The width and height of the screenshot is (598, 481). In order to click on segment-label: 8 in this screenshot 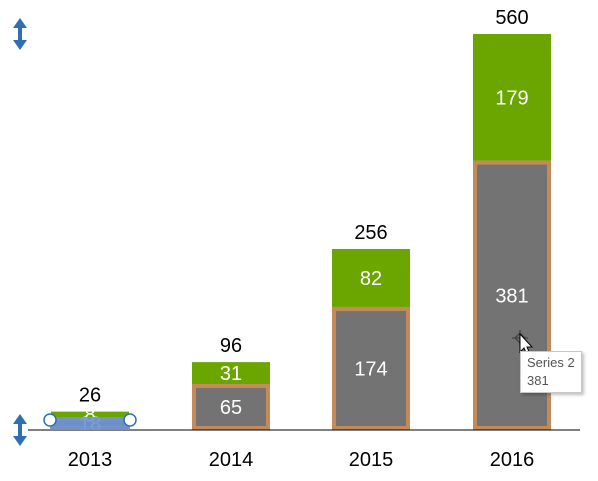, I will do `click(89, 415)`.